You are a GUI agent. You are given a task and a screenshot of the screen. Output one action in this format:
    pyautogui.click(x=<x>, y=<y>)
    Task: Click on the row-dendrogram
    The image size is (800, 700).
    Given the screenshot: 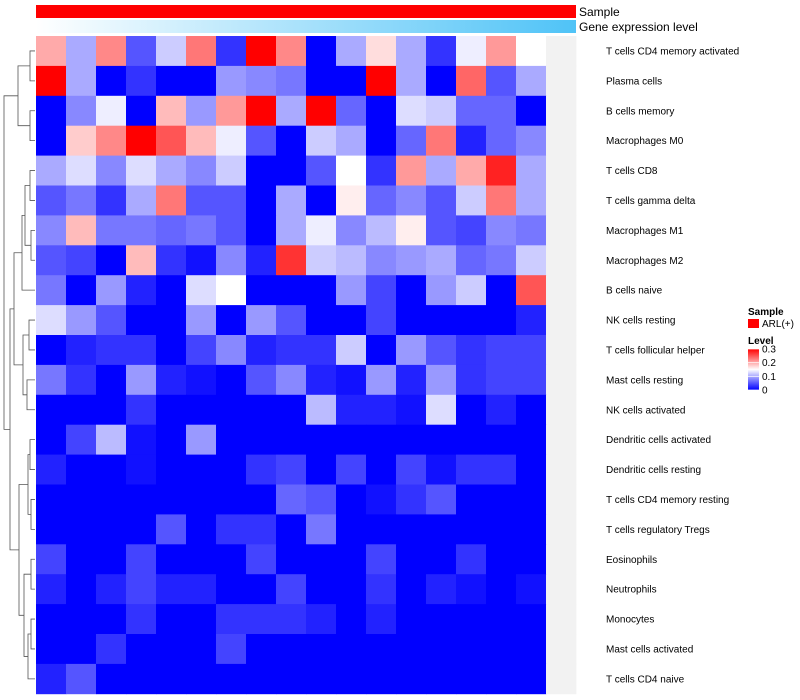 What is the action you would take?
    pyautogui.click(x=19, y=365)
    